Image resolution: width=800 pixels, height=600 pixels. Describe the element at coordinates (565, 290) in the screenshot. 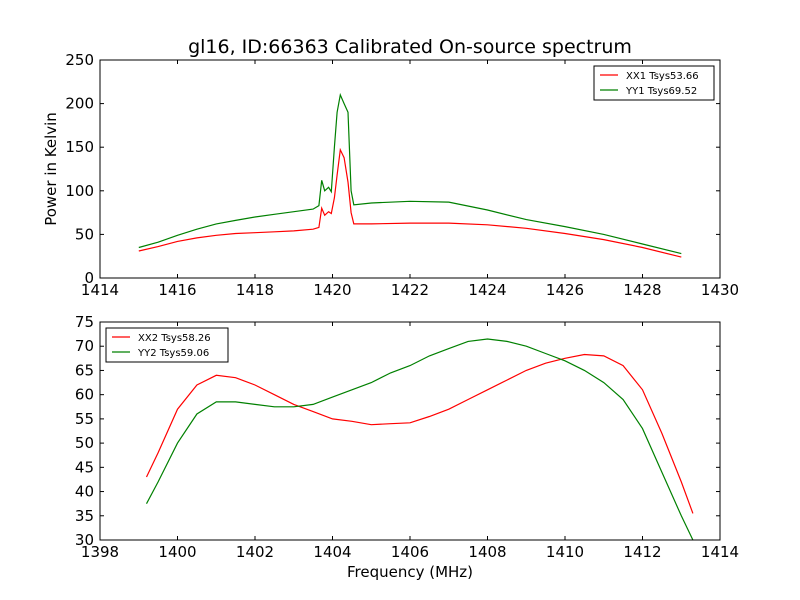

I see `x-tick-label: 1426` at that location.